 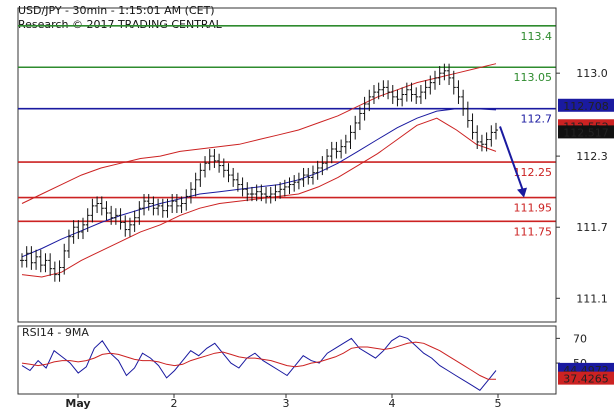 What do you see at coordinates (533, 77) in the screenshot?
I see `level-label: 113.05` at bounding box center [533, 77].